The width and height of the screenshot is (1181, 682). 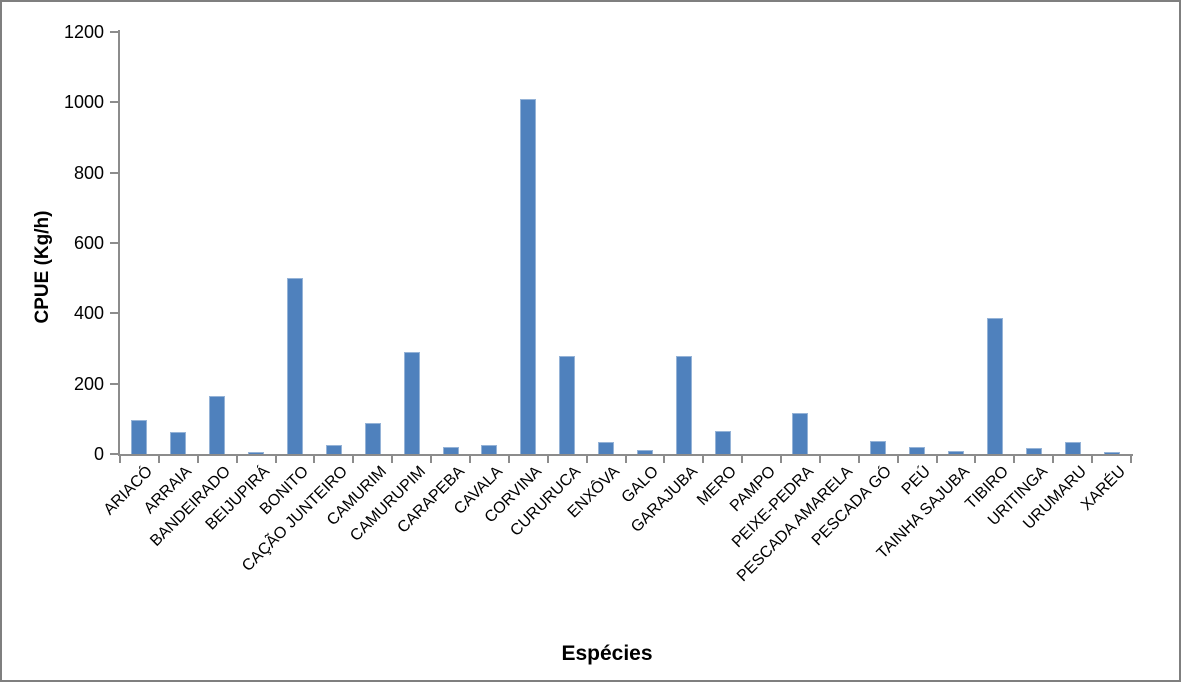 What do you see at coordinates (625, 455) in the screenshot?
I see `x-axis-line` at bounding box center [625, 455].